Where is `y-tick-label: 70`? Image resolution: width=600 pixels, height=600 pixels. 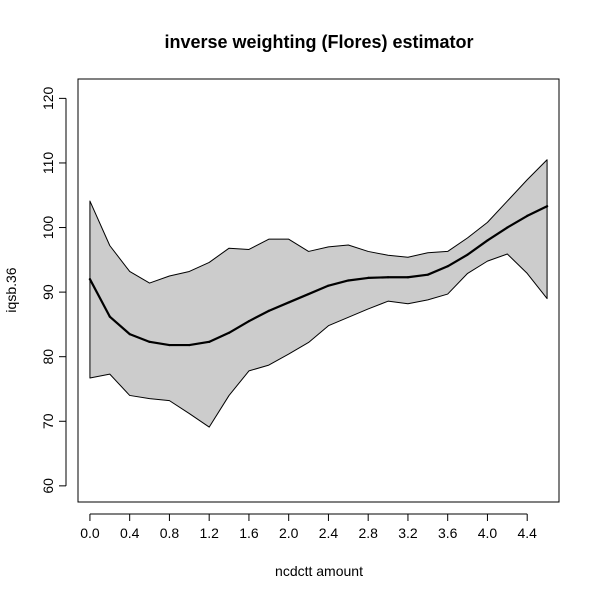 y-tick-label: 70 is located at coordinates (48, 421).